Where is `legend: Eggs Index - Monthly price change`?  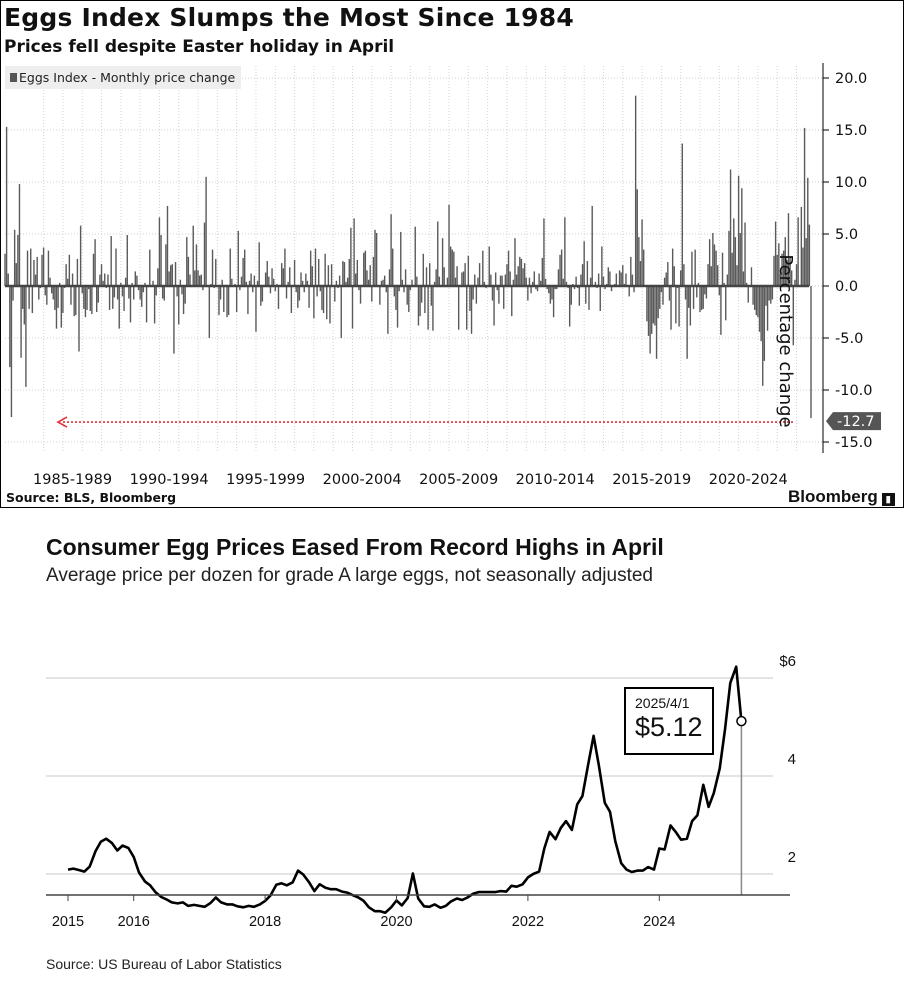 legend: Eggs Index - Monthly price change is located at coordinates (123, 77).